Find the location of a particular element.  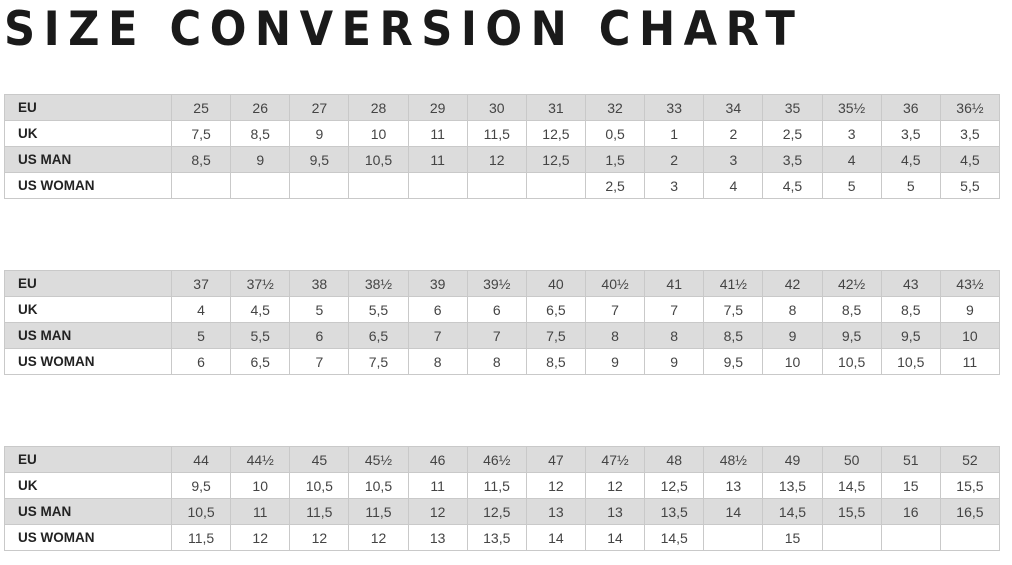

size-cell: 35½ is located at coordinates (851, 107).